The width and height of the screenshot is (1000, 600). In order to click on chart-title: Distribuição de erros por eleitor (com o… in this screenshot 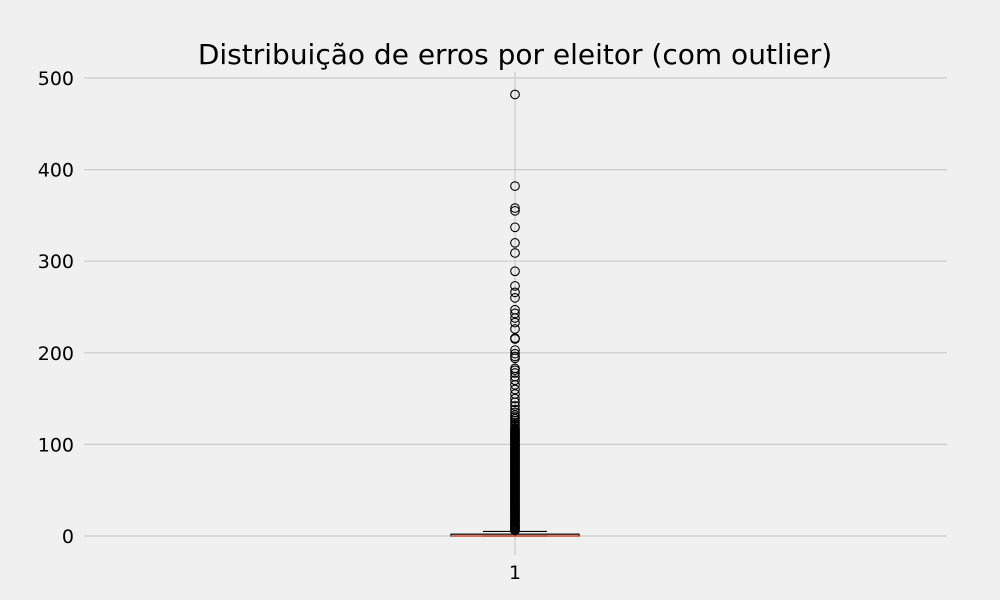, I will do `click(515, 54)`.